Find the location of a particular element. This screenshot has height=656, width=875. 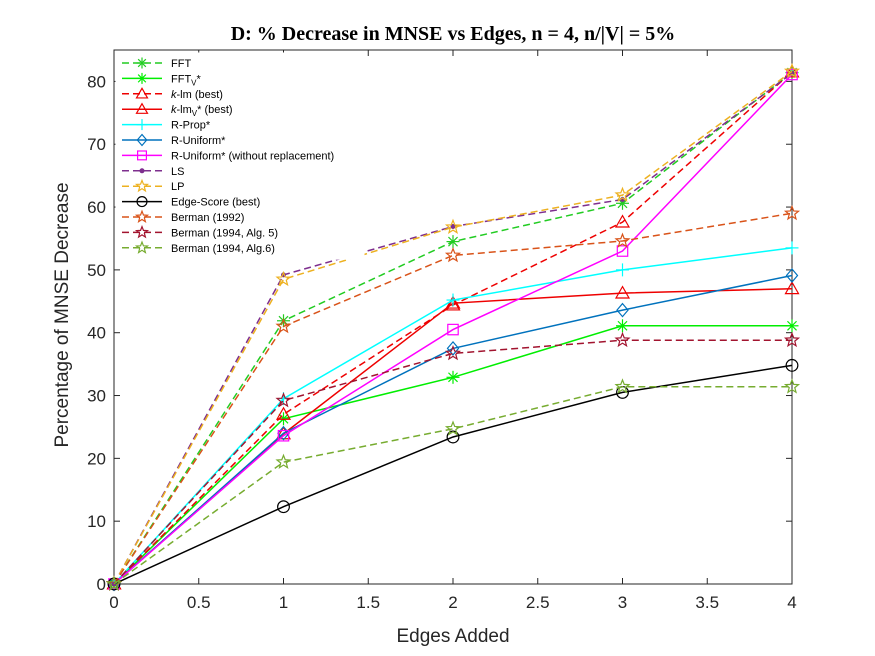

y-axis-label: Percentage of MNSE Decrease is located at coordinates (62, 314).